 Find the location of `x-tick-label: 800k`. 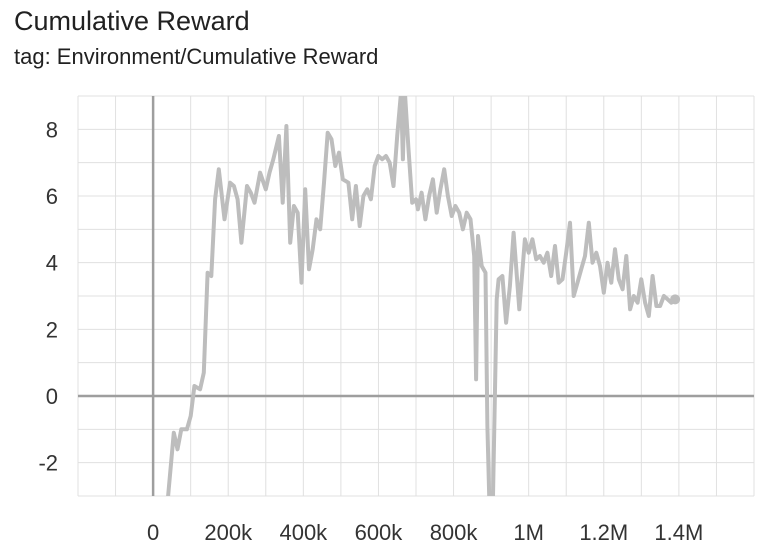

x-tick-label: 800k is located at coordinates (454, 532).